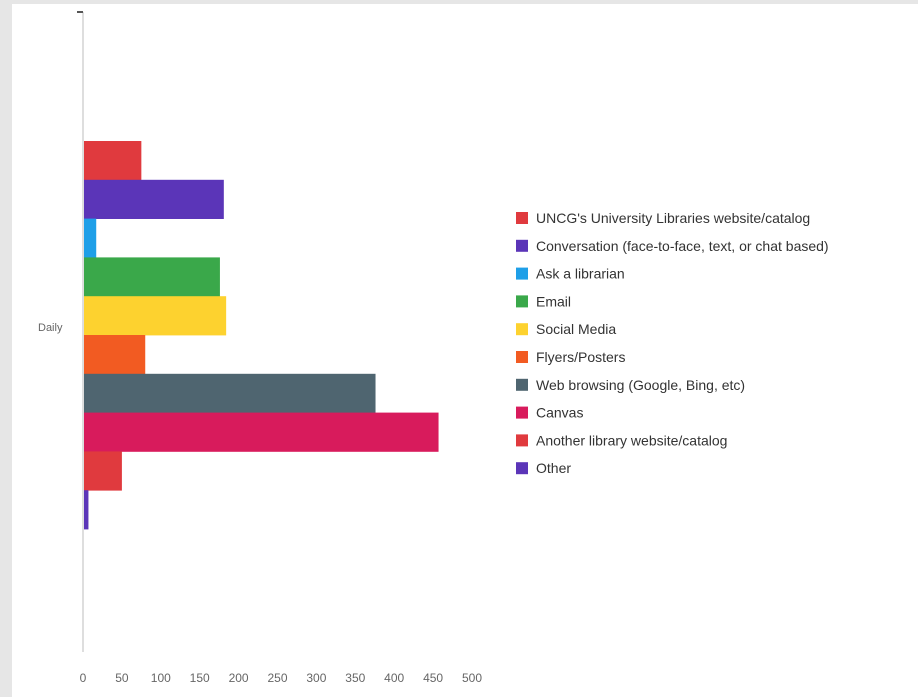 This screenshot has width=918, height=697. Describe the element at coordinates (83, 678) in the screenshot. I see `x-tick-label: 0` at that location.